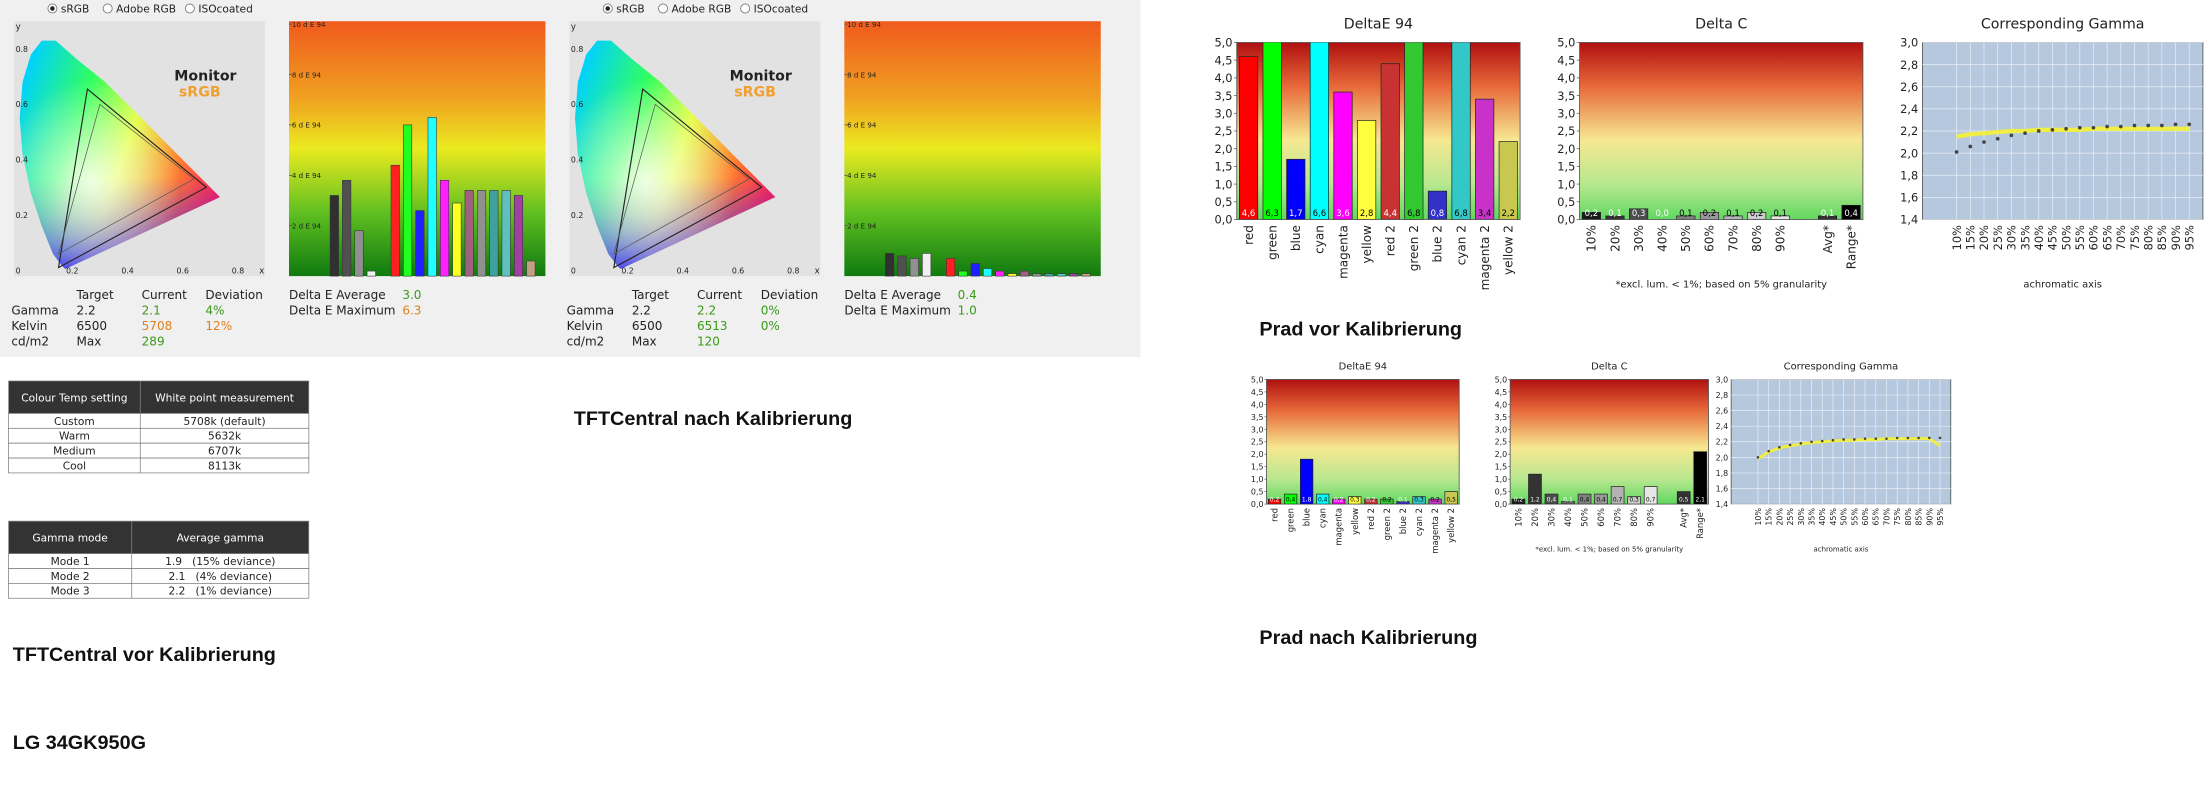 The width and height of the screenshot is (2210, 800). Describe the element at coordinates (159, 465) in the screenshot. I see `table-row` at that location.